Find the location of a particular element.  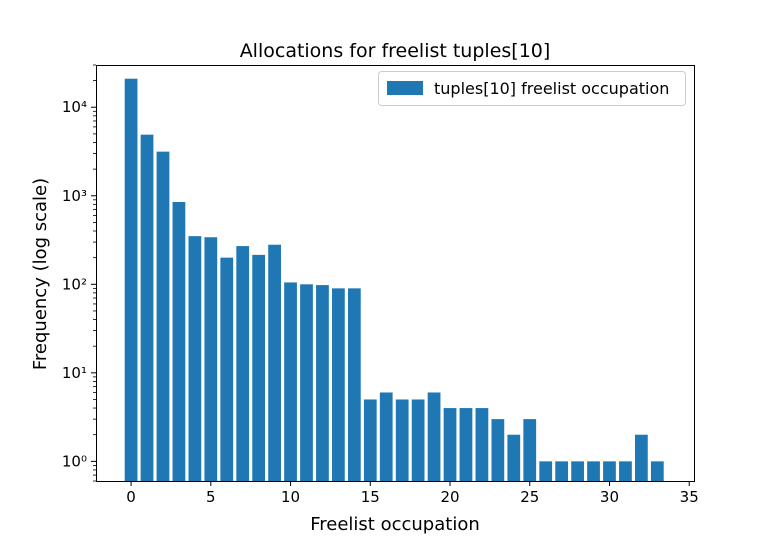

y-axis-label: Frequency (log scale) is located at coordinates (40, 274).